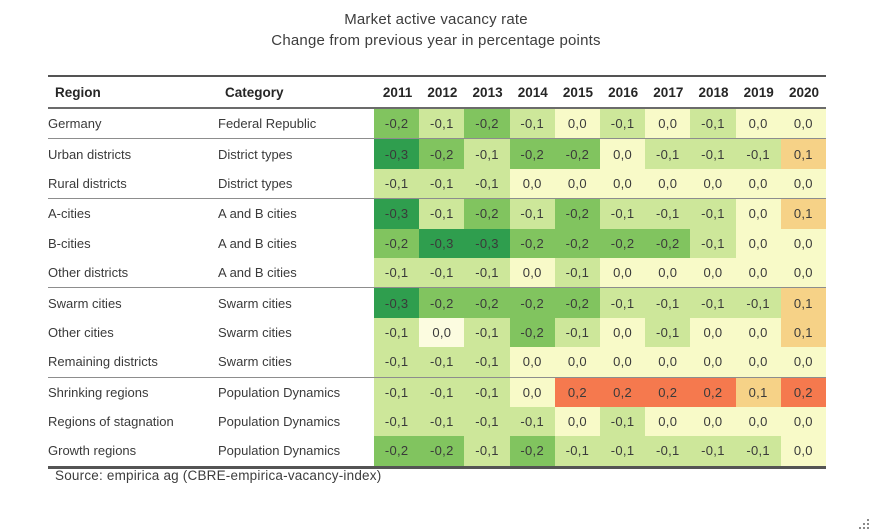 The image size is (872, 532). Describe the element at coordinates (133, 153) in the screenshot. I see `region-cell: Urban districts` at that location.